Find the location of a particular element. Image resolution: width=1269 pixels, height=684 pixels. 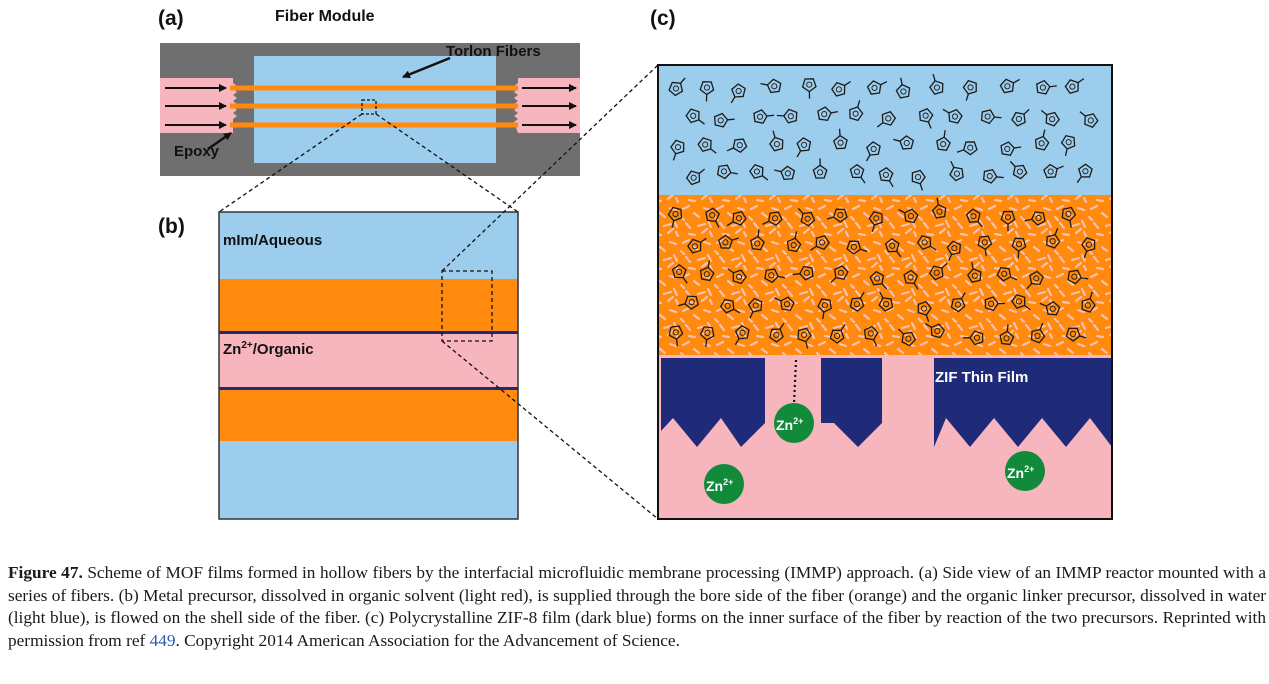

panel-b-label: (b) is located at coordinates (171, 226).